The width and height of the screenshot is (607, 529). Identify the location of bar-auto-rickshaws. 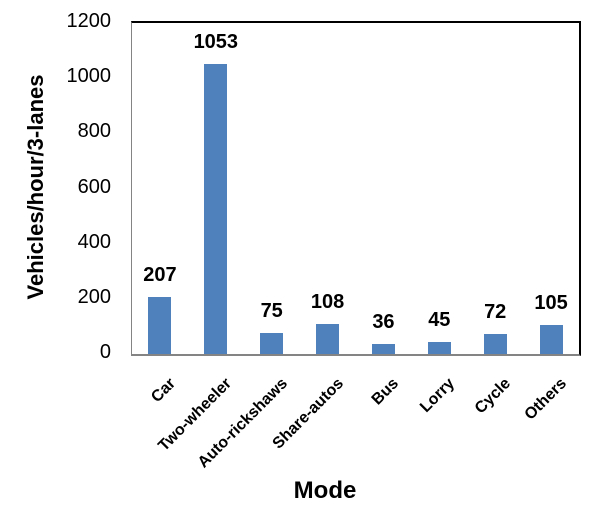
(272, 343).